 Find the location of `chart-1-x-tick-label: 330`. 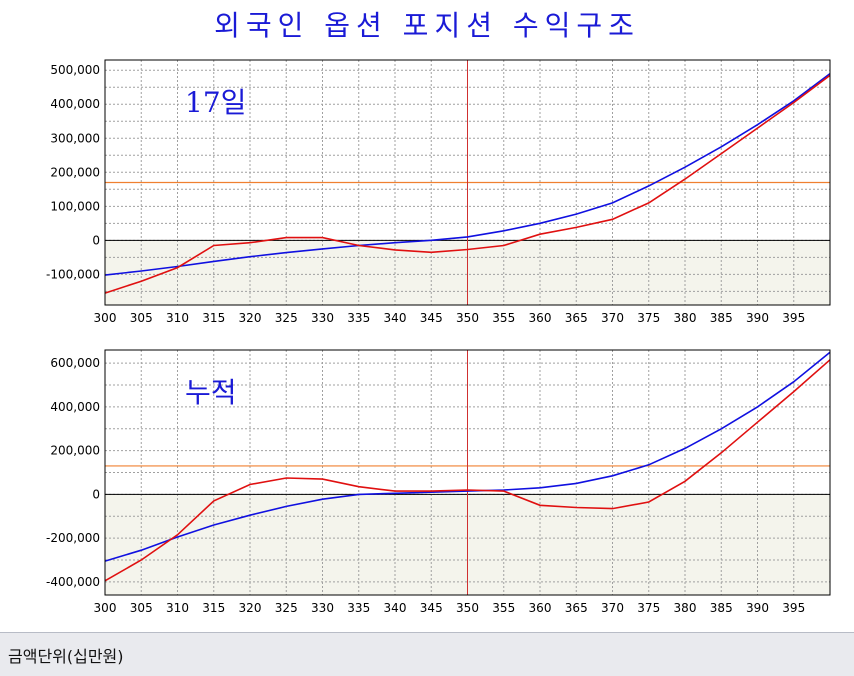

chart-1-x-tick-label: 330 is located at coordinates (322, 318).